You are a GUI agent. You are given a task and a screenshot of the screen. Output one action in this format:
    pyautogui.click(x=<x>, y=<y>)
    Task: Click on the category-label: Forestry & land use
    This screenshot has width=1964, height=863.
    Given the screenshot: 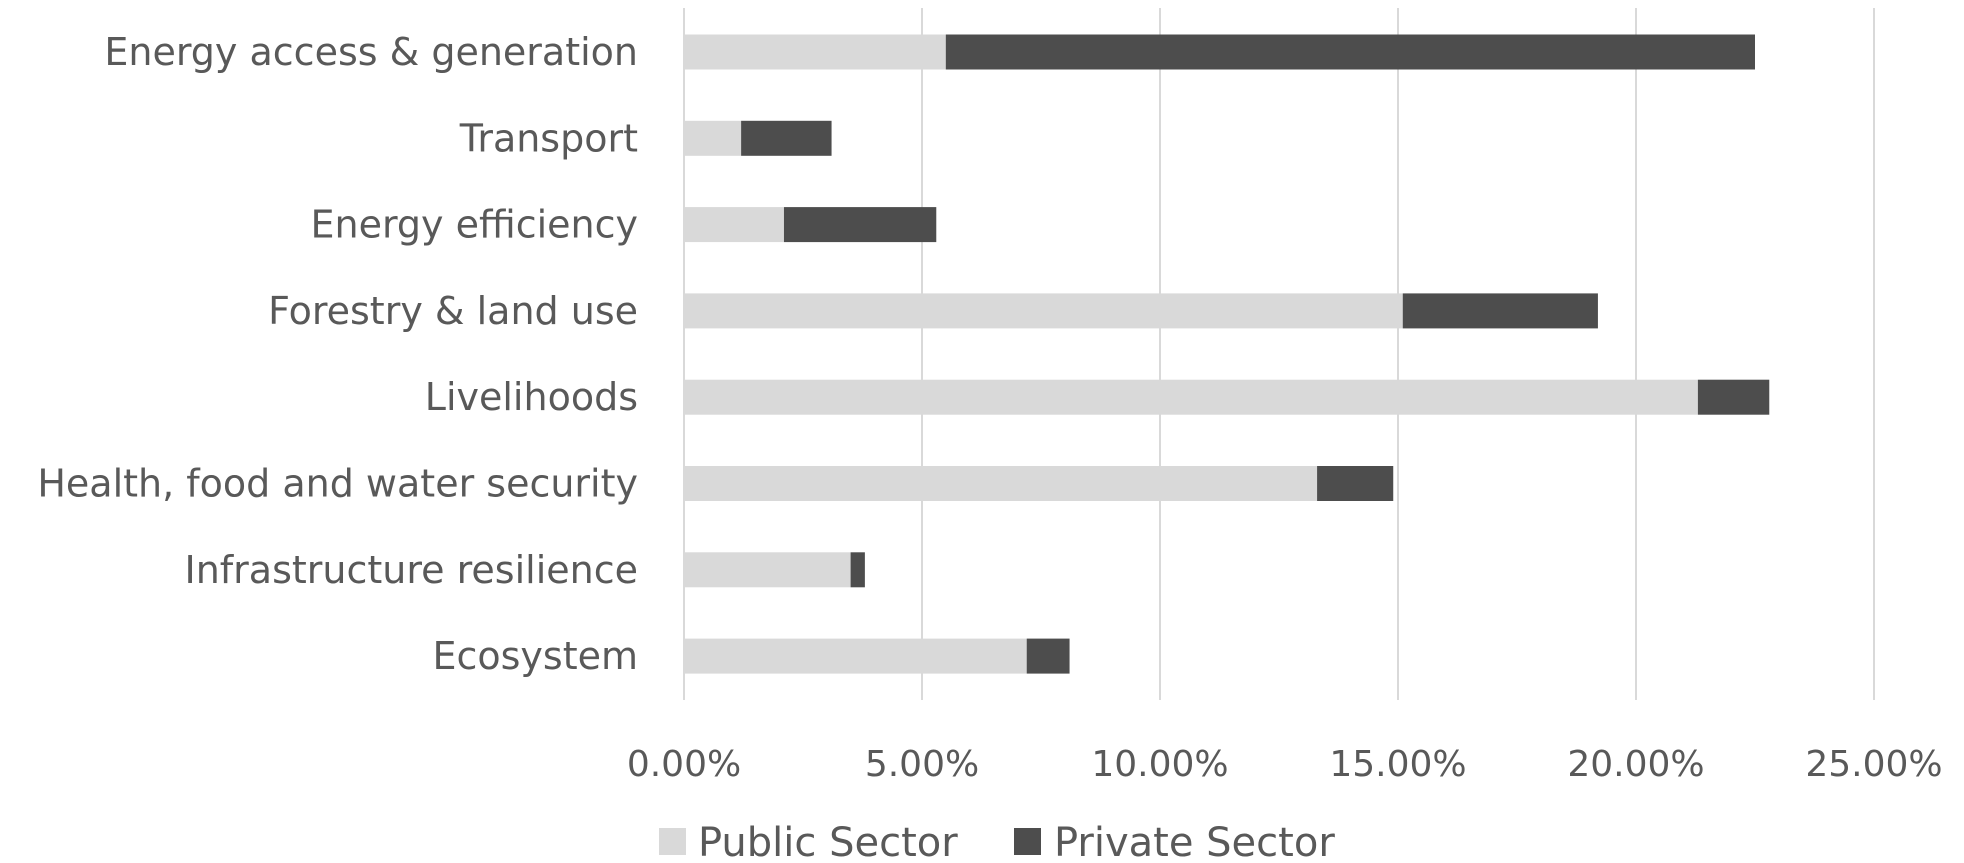 What is the action you would take?
    pyautogui.click(x=453, y=311)
    